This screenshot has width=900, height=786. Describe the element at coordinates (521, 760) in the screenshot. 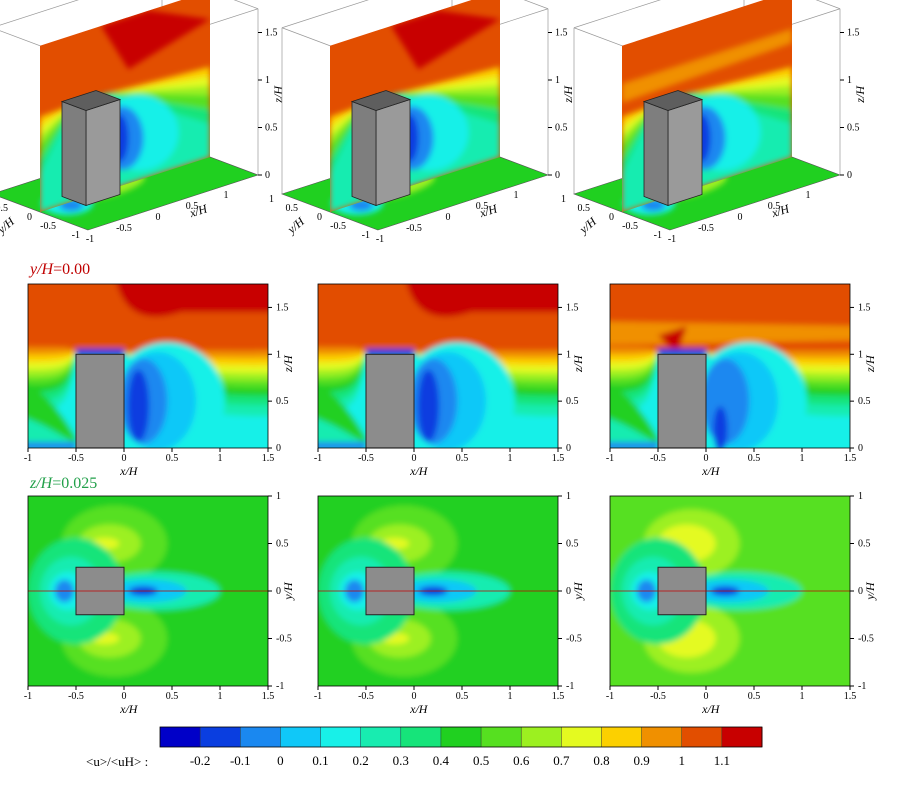

I see `colorbar-tick-label: 0.6` at that location.